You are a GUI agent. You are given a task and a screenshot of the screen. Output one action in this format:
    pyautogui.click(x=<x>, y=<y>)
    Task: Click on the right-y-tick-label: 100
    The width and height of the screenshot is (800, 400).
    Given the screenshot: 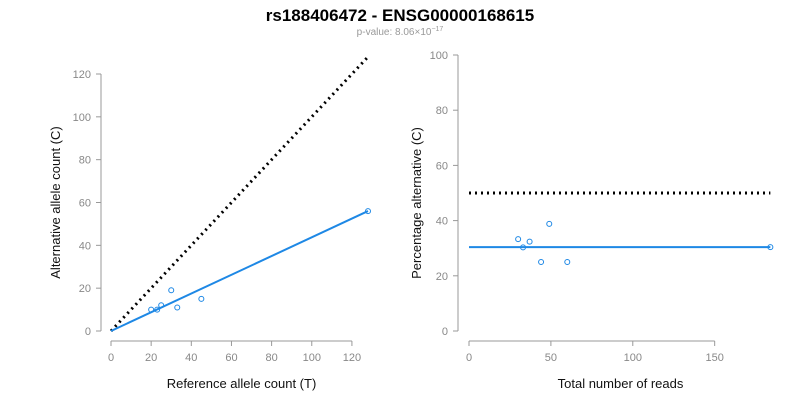 What is the action you would take?
    pyautogui.click(x=439, y=56)
    